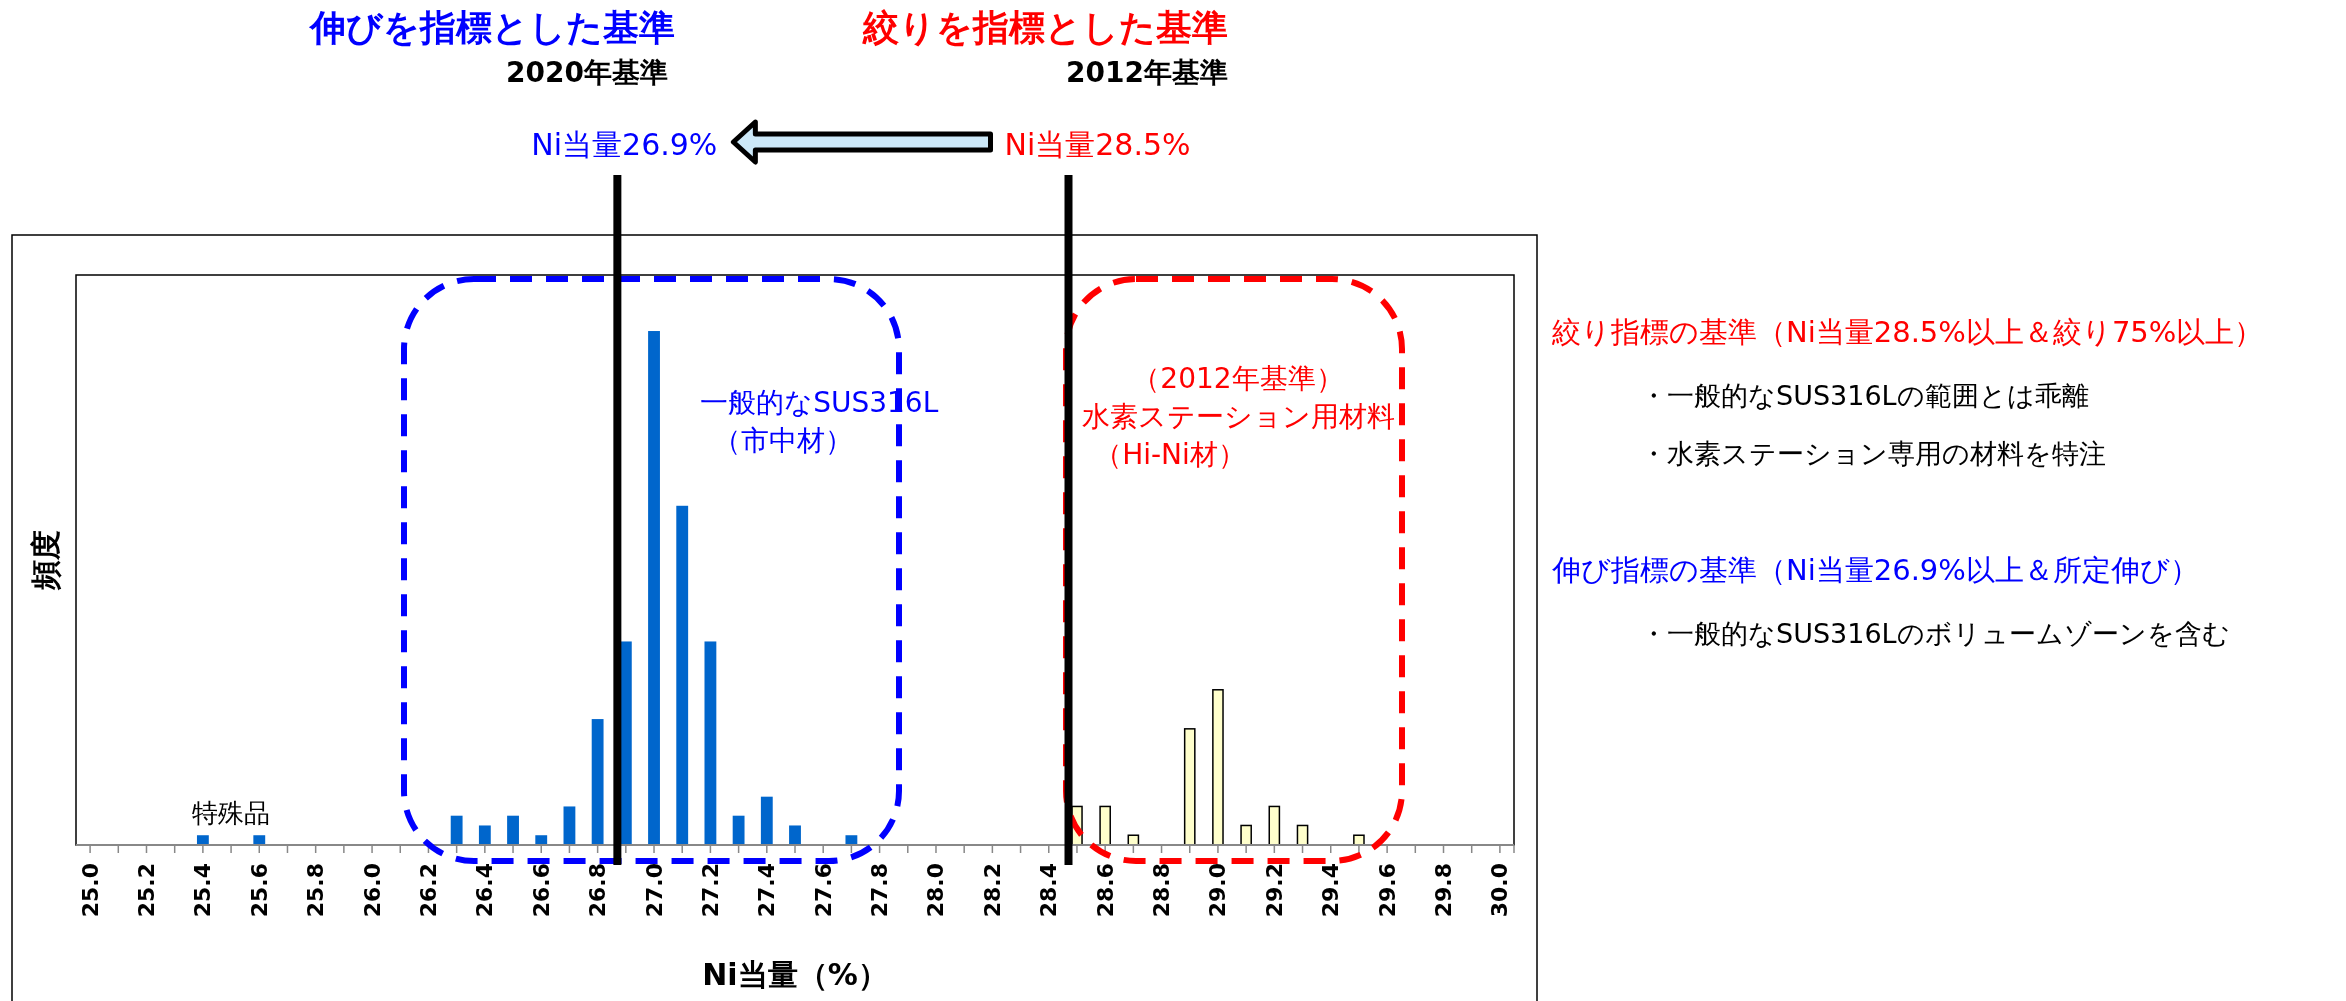  What do you see at coordinates (1238, 378) in the screenshot?
I see `annotation: （2012年基準）` at bounding box center [1238, 378].